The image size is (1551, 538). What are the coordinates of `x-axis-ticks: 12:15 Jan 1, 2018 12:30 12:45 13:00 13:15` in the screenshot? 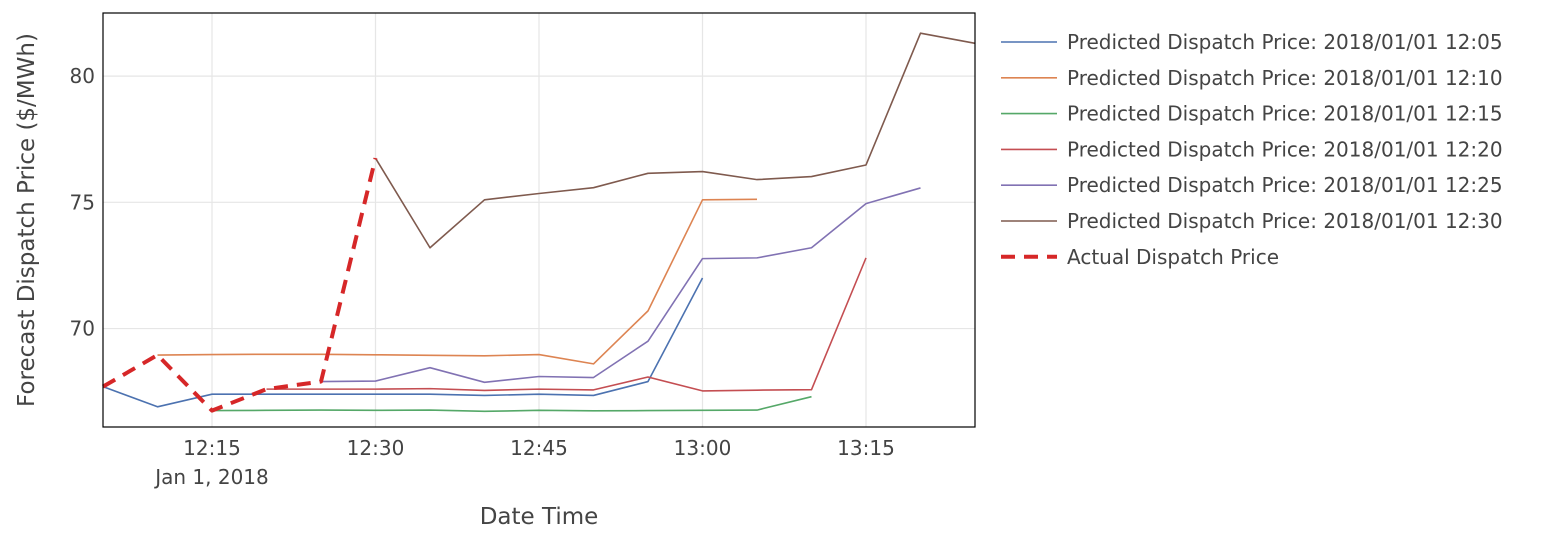 It's located at (524, 462).